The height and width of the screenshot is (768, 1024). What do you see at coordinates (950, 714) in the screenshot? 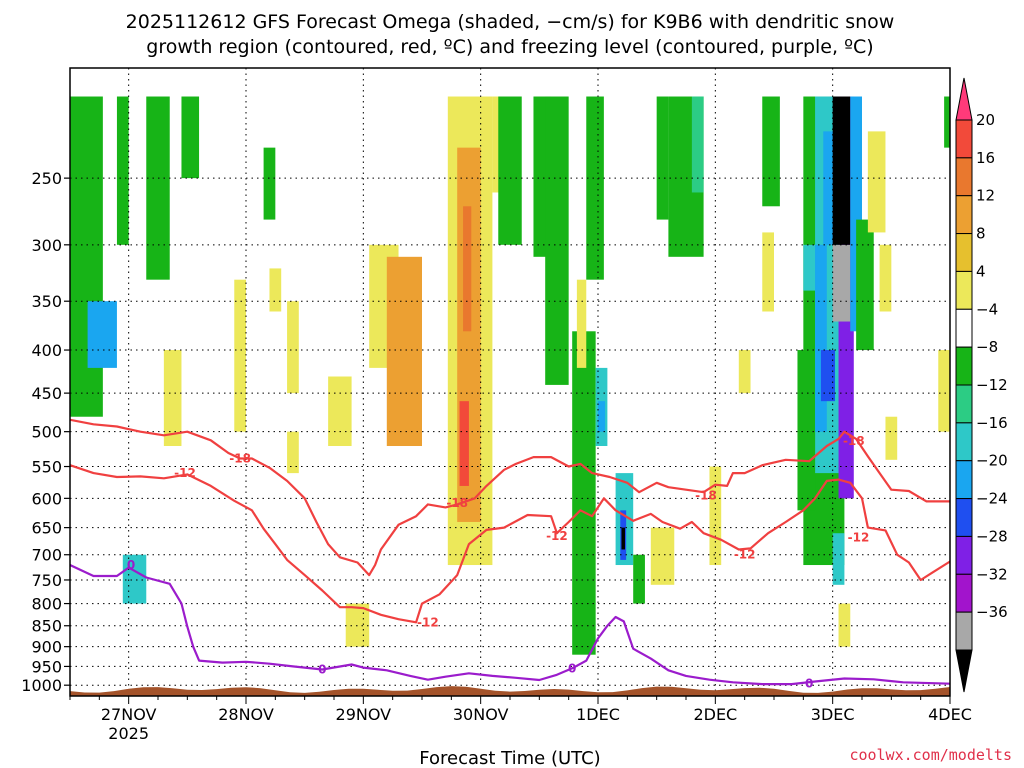
I see `x-tick-label: 4DEC` at bounding box center [950, 714].